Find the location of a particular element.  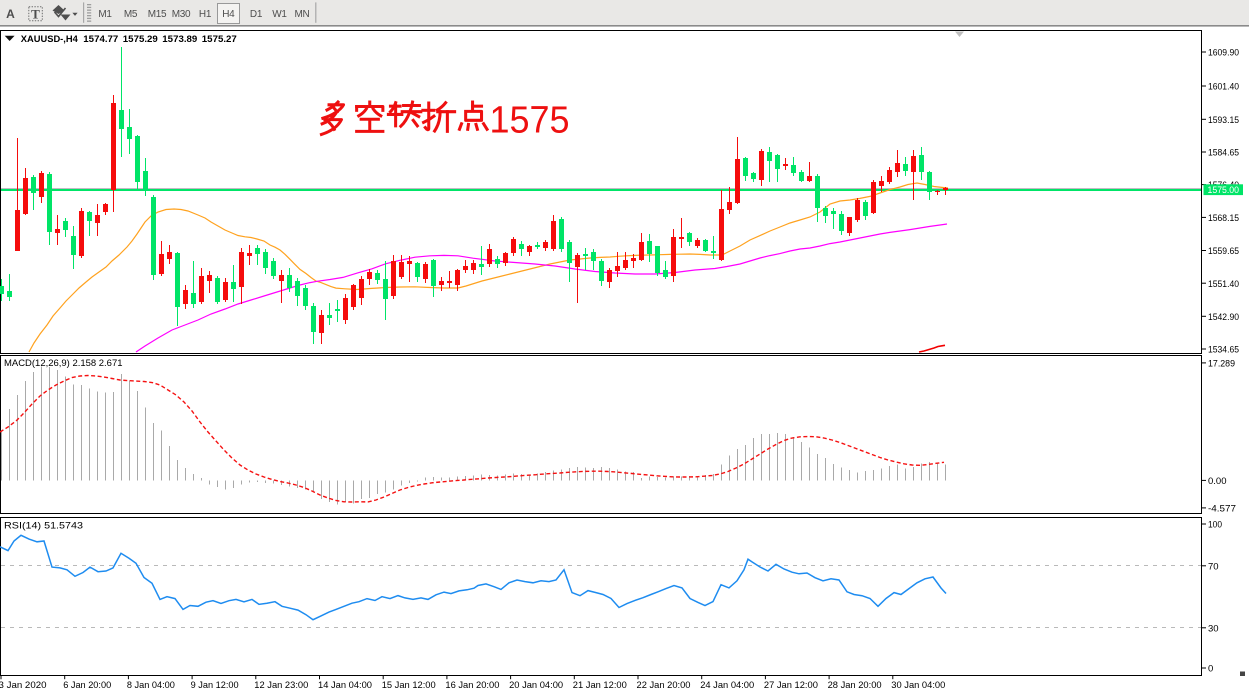

svg-text: W1 is located at coordinates (279, 14).